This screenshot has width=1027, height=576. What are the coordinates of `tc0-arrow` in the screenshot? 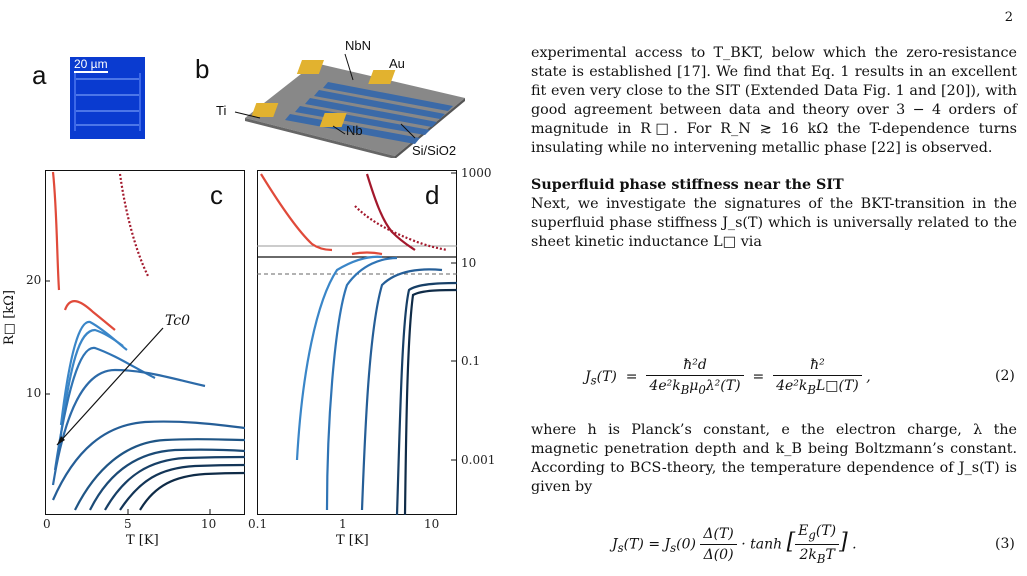 It's located at (110, 386).